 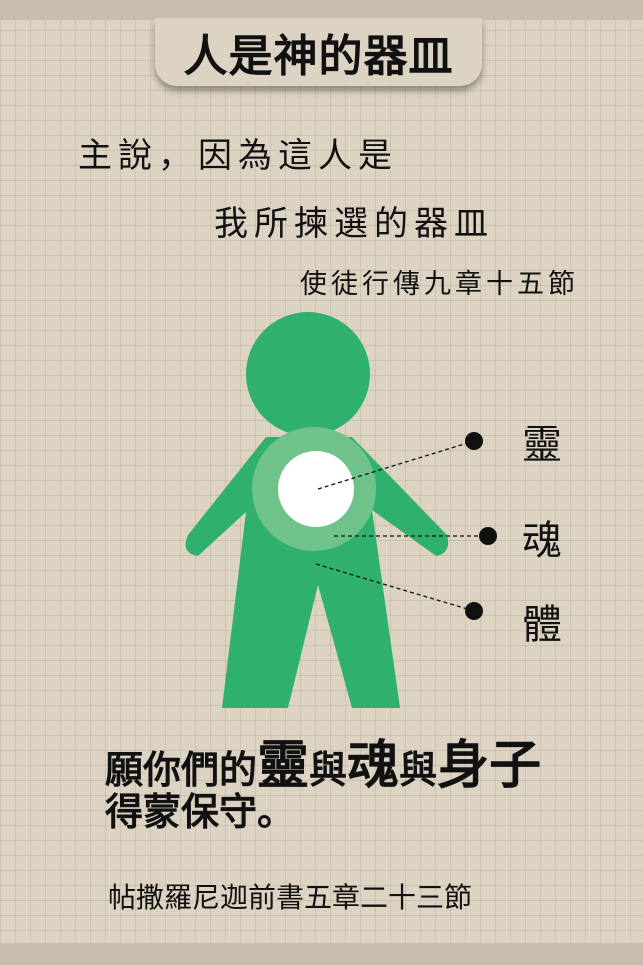 I want to click on blessing-verse: 願你們的靈與魂與身子 得蒙保守。, so click(x=365, y=787).